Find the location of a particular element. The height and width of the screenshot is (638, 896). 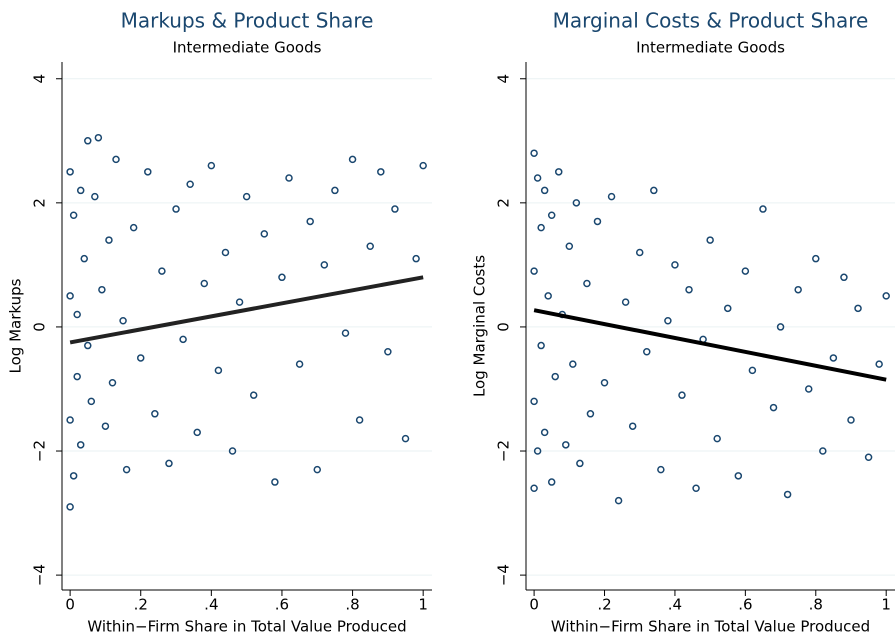

y-axis-label: Log Marginal Costs is located at coordinates (480, 326).